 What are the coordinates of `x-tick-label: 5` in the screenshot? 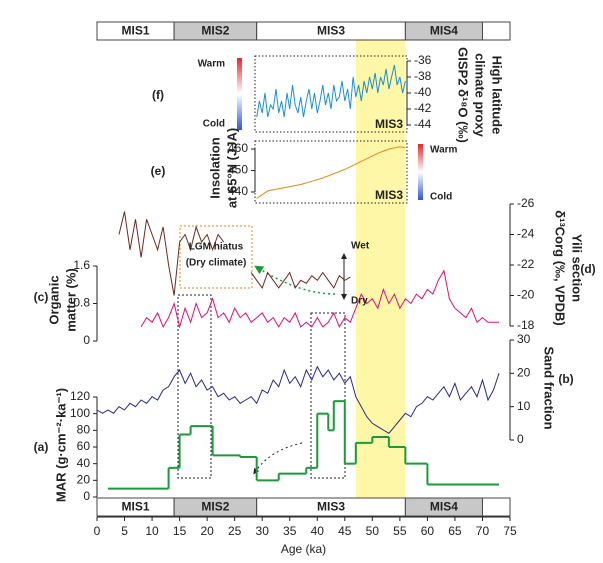 It's located at (124, 531).